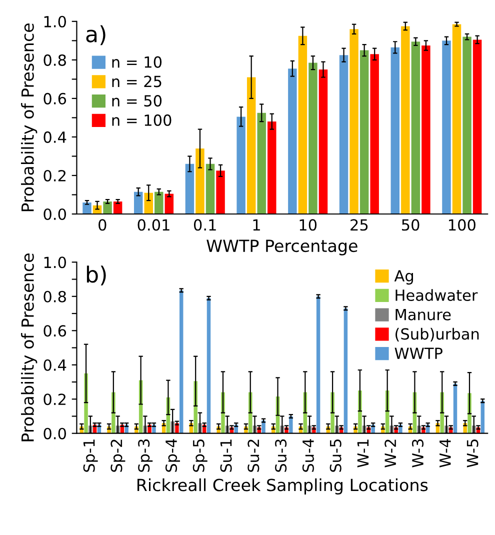 Image resolution: width=495 pixels, height=535 pixels. Describe the element at coordinates (462, 225) in the screenshot. I see `x-tick-label: 100` at that location.